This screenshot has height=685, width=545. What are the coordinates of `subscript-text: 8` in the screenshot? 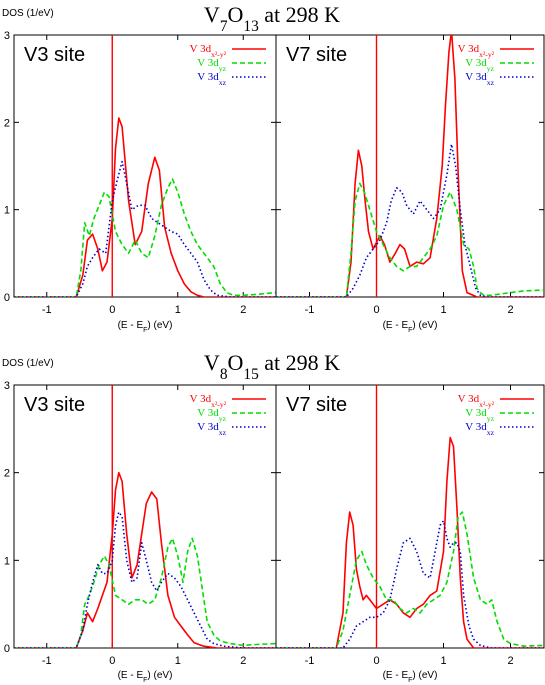 It's located at (224, 374).